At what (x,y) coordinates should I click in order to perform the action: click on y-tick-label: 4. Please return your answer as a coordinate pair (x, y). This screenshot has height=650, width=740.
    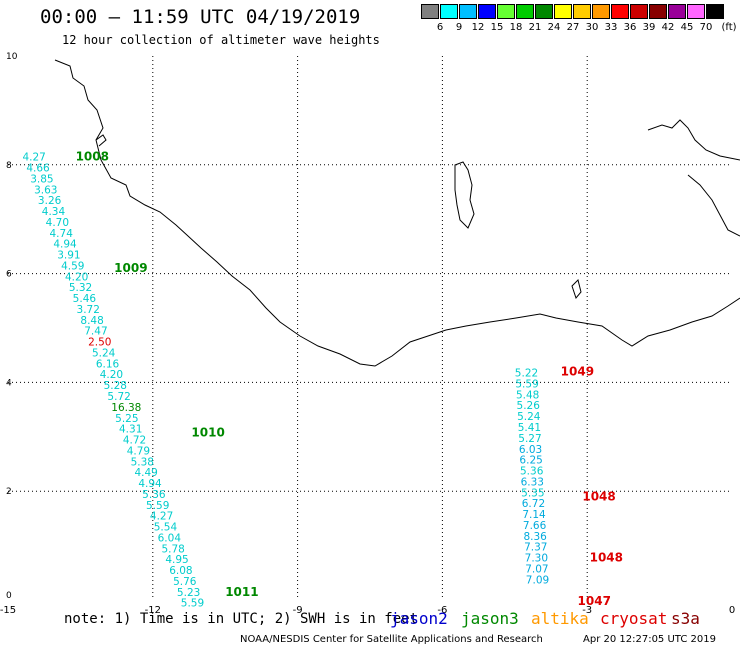
    Looking at the image, I should click on (9, 383).